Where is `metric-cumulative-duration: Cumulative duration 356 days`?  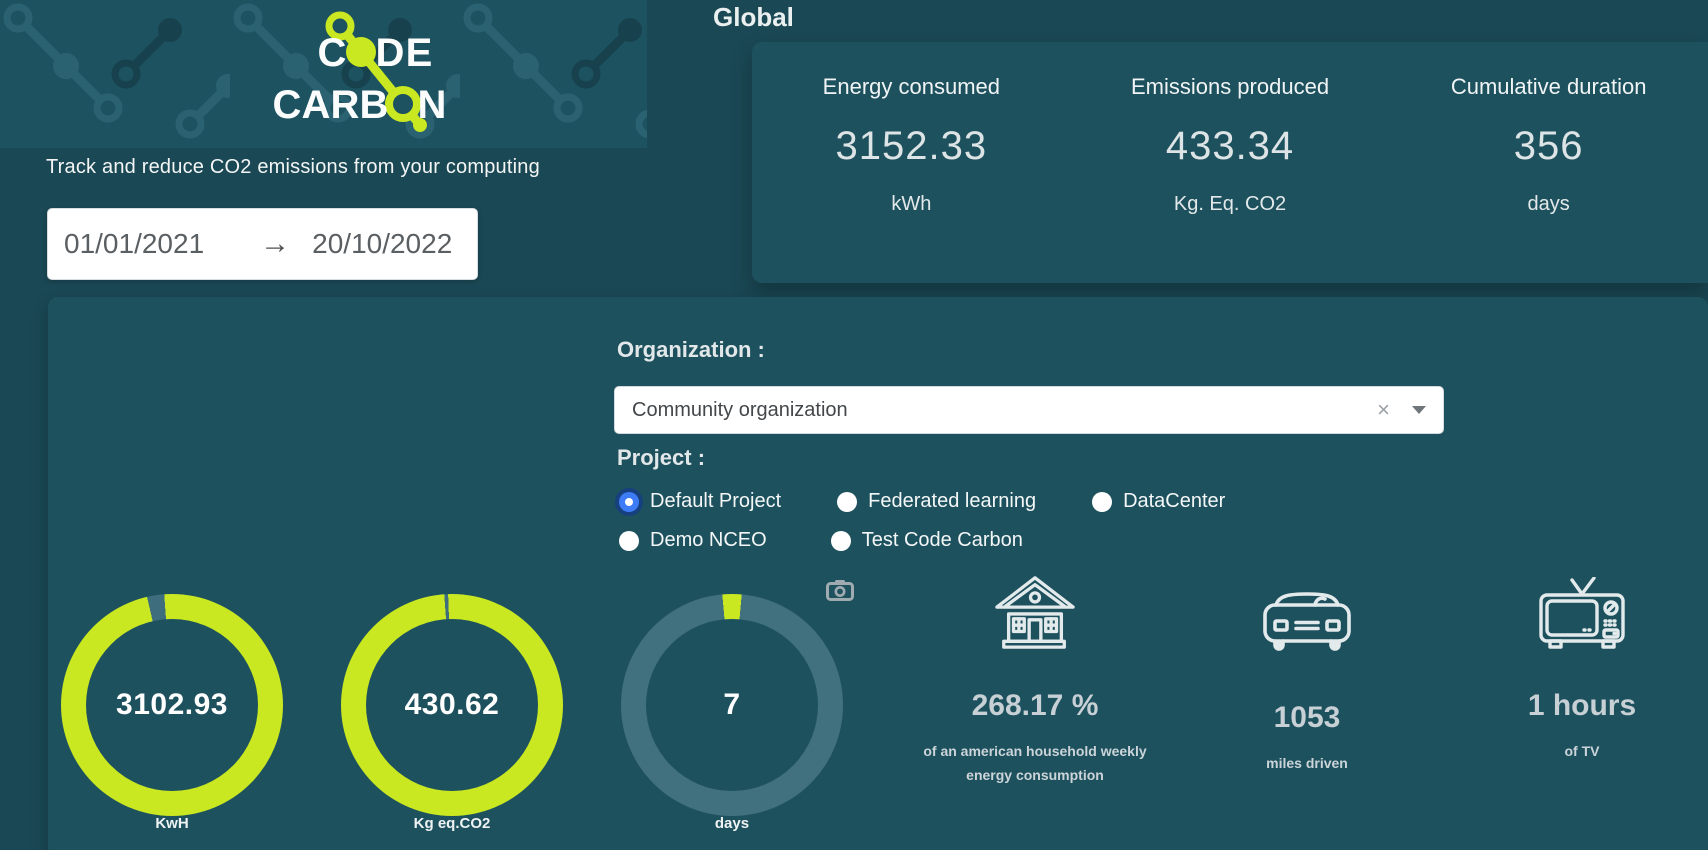
metric-cumulative-duration: Cumulative duration 356 days is located at coordinates (1548, 178).